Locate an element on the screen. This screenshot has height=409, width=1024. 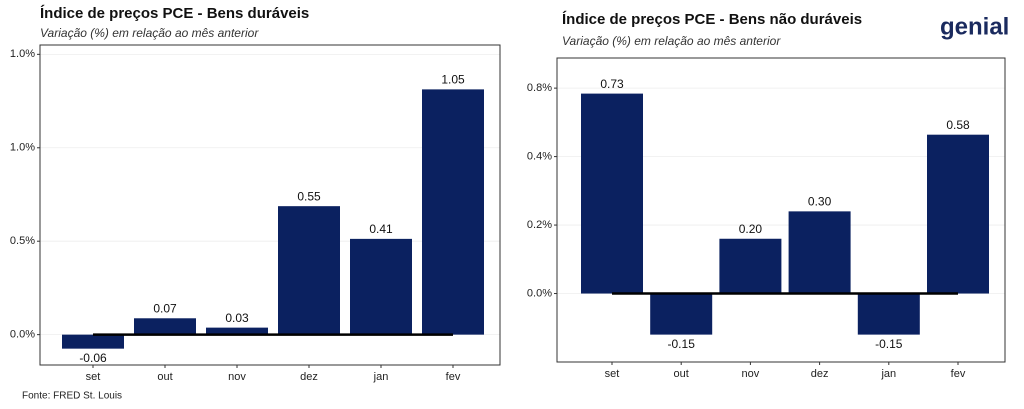
value-label: 0.73 is located at coordinates (612, 84).